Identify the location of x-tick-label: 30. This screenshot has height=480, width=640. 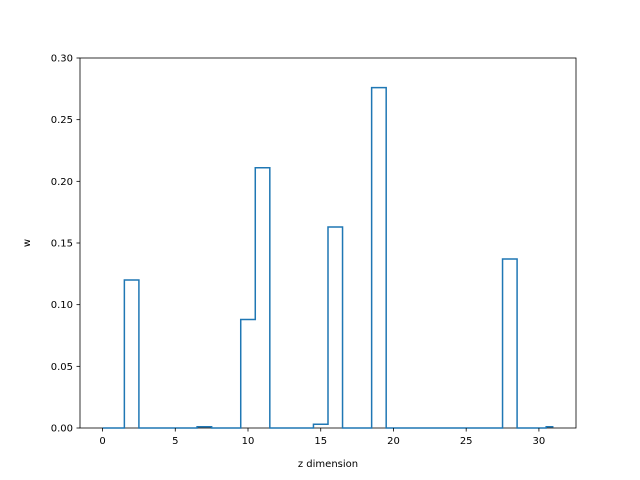
(539, 441).